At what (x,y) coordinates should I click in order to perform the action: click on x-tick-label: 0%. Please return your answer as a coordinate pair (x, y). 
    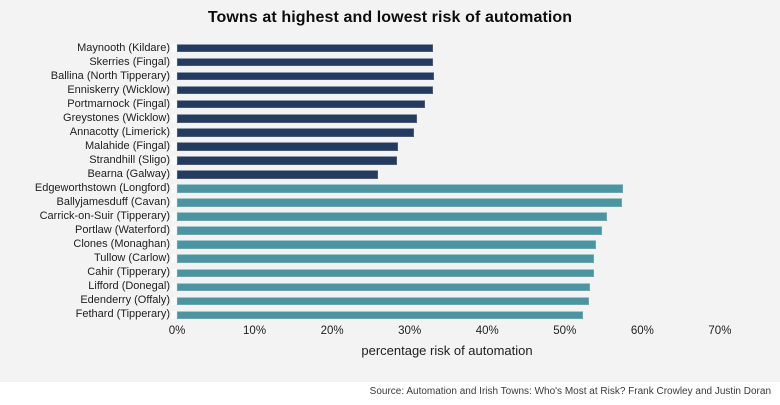
    Looking at the image, I should click on (177, 331).